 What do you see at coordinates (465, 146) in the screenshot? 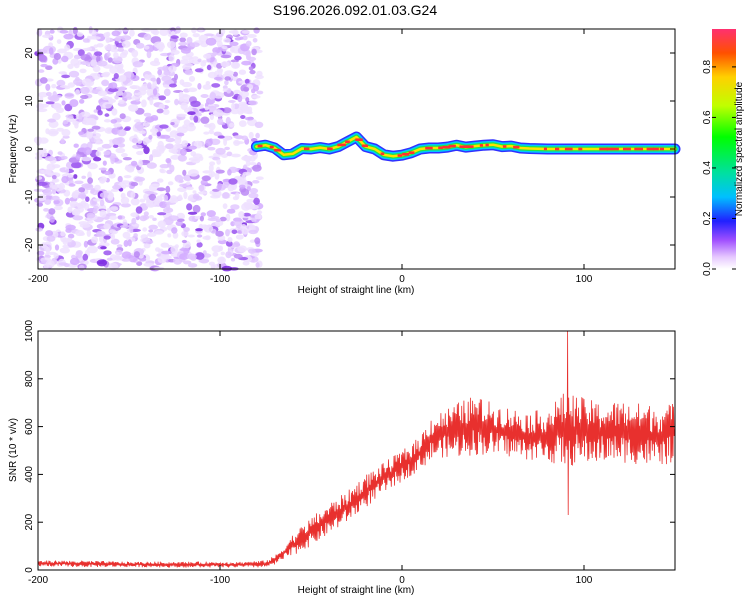
I see `frequency-ridge` at bounding box center [465, 146].